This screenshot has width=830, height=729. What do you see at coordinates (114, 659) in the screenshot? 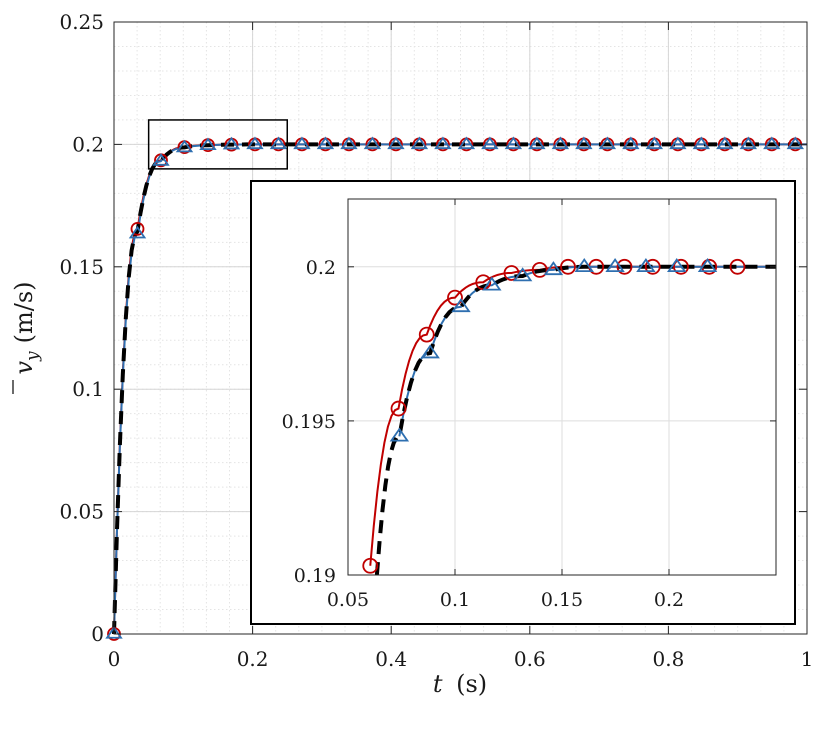
I see `x-tick-label: 0` at bounding box center [114, 659].